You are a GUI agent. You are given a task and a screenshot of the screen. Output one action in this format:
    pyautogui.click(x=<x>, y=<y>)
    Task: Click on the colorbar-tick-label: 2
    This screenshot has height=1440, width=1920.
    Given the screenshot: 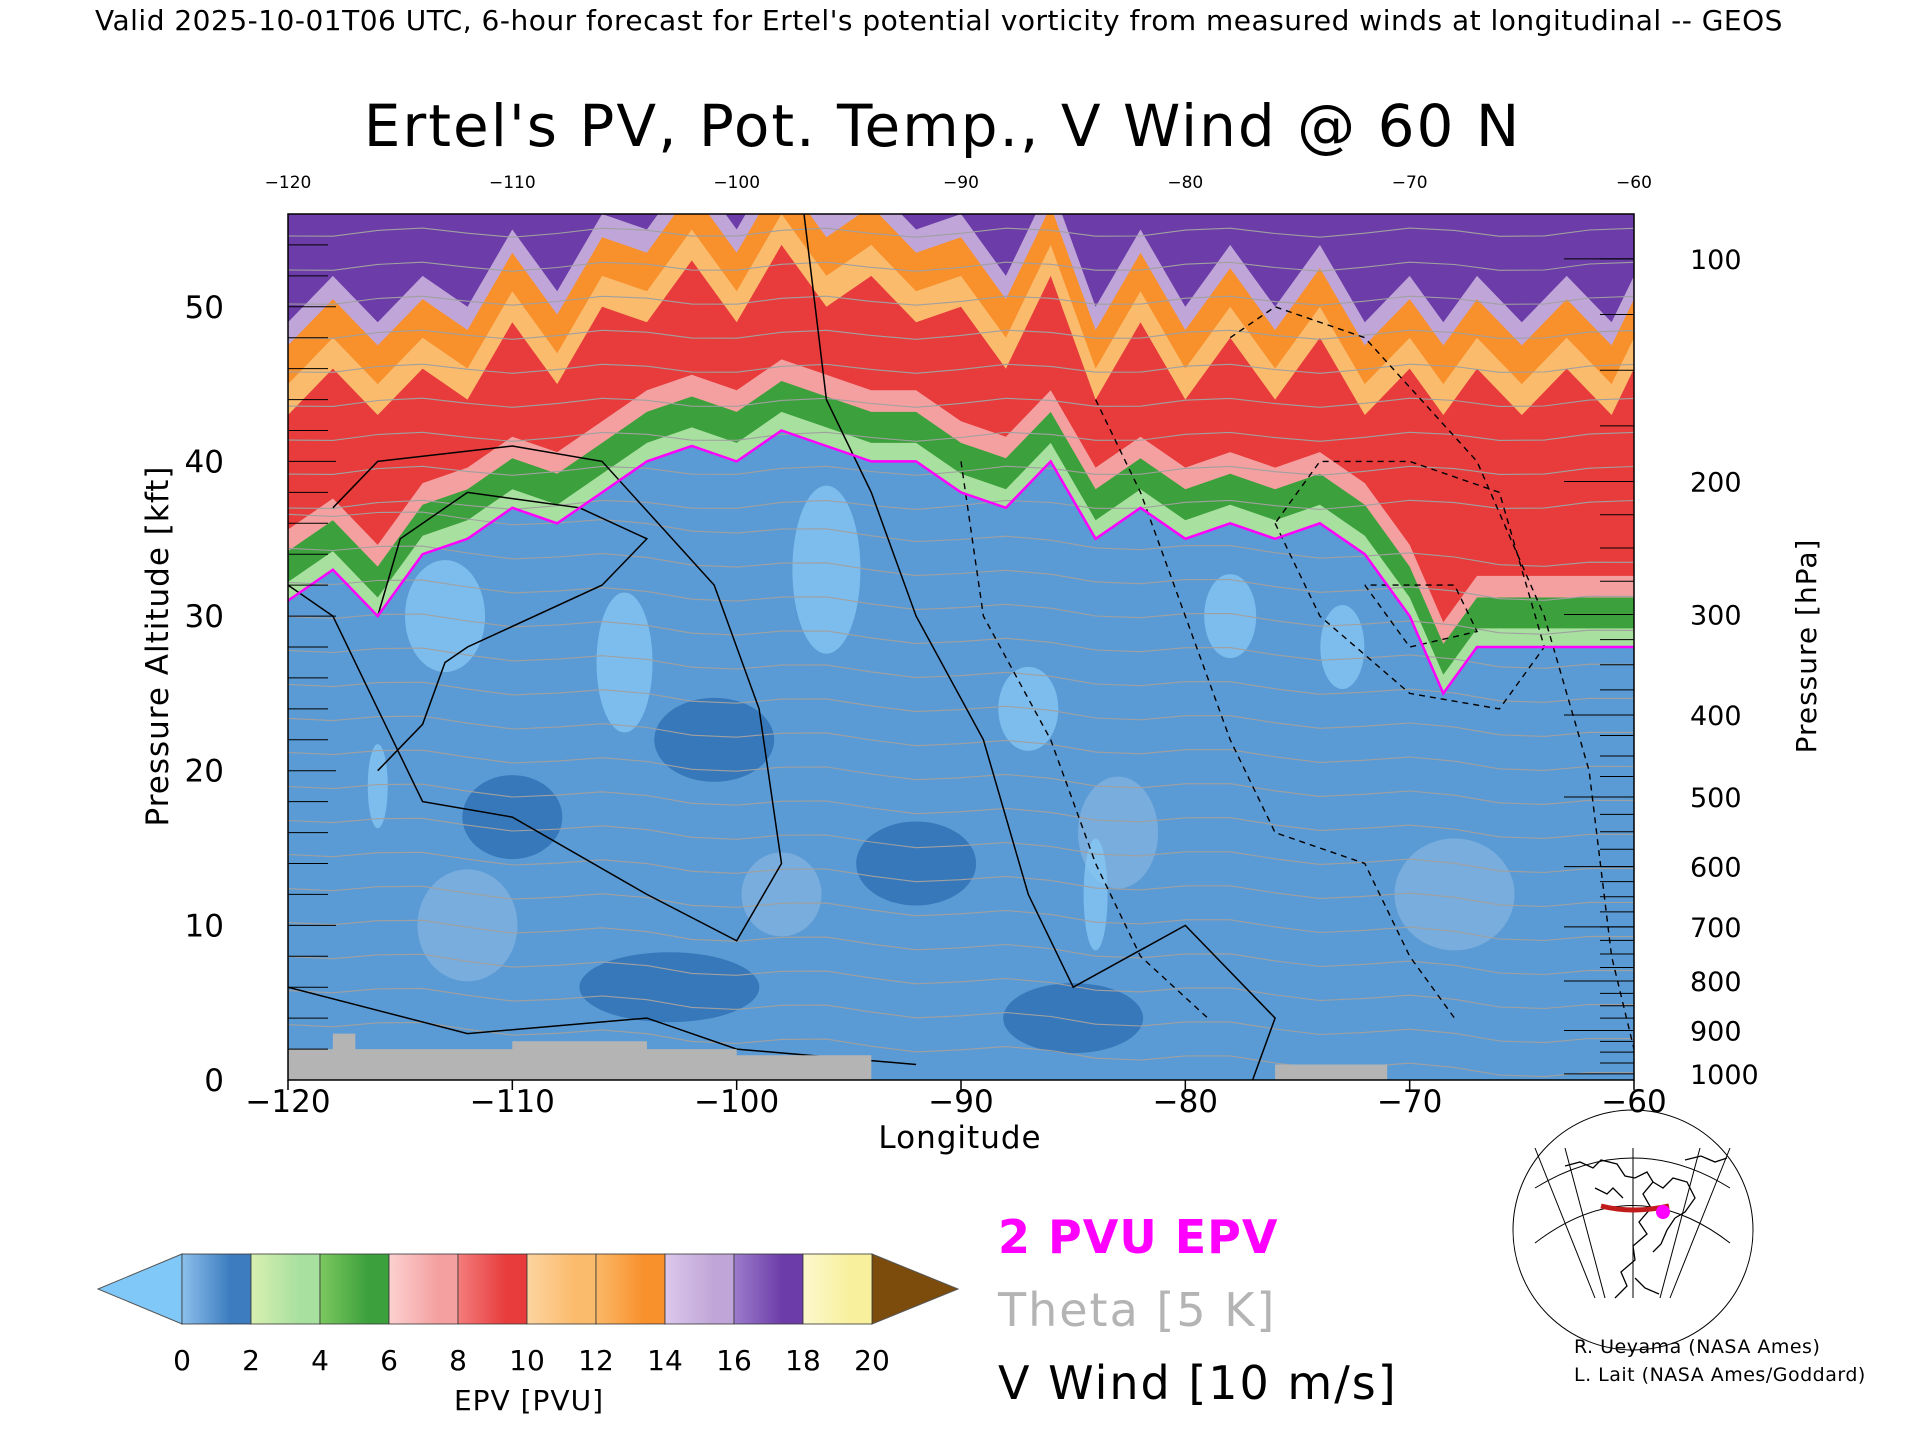 What is the action you would take?
    pyautogui.click(x=251, y=1360)
    